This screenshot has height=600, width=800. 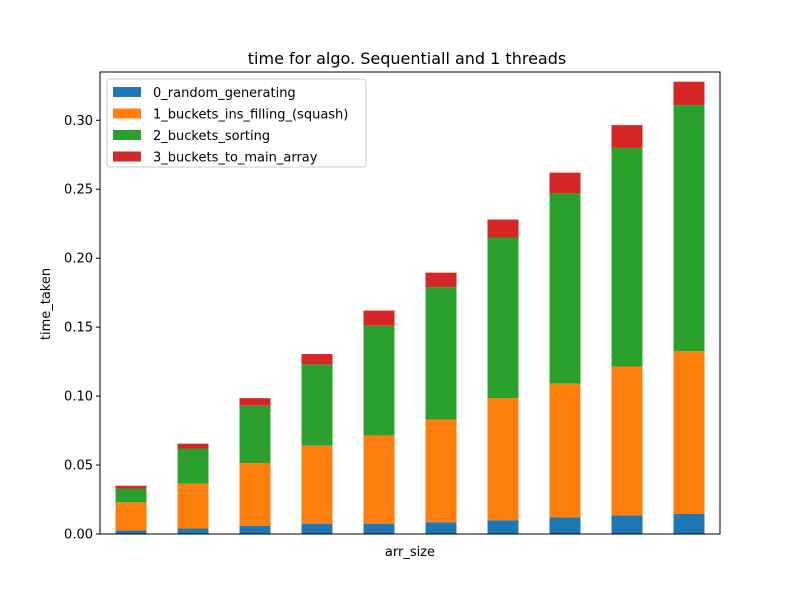 I want to click on y-tick-label-3: 0.15, so click(x=78, y=328).